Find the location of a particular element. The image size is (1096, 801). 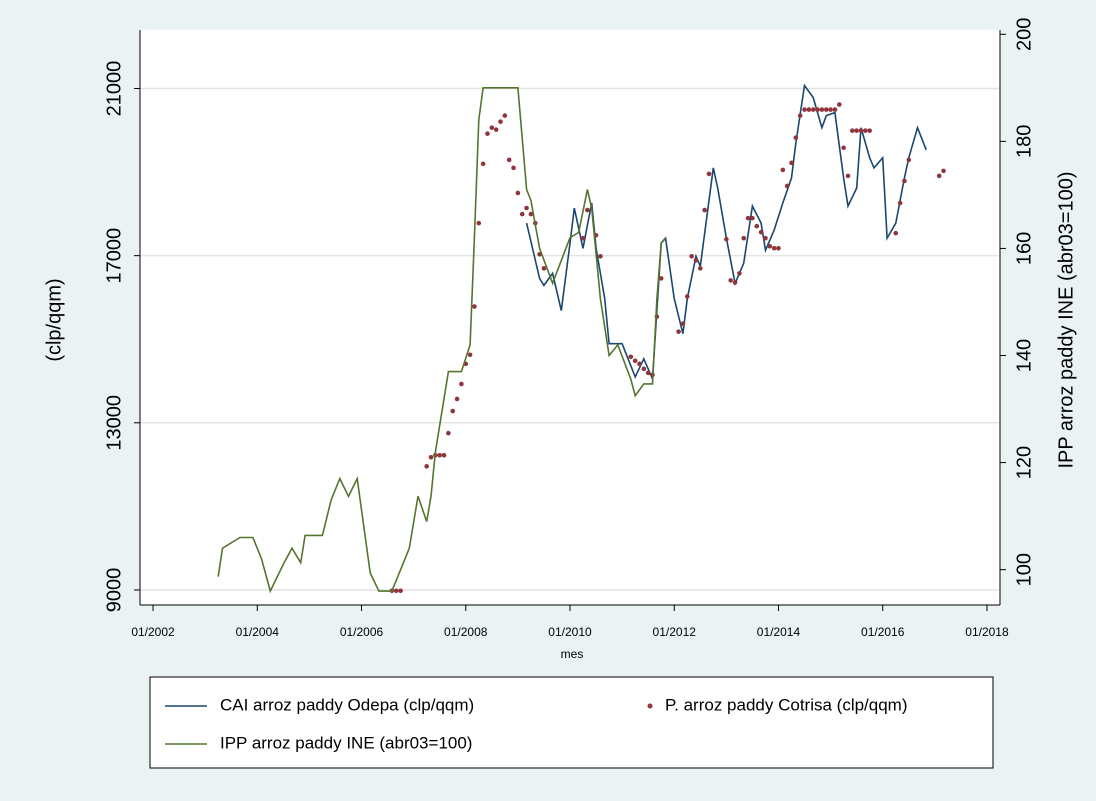

x-tick-label: 01/2014 is located at coordinates (779, 632).